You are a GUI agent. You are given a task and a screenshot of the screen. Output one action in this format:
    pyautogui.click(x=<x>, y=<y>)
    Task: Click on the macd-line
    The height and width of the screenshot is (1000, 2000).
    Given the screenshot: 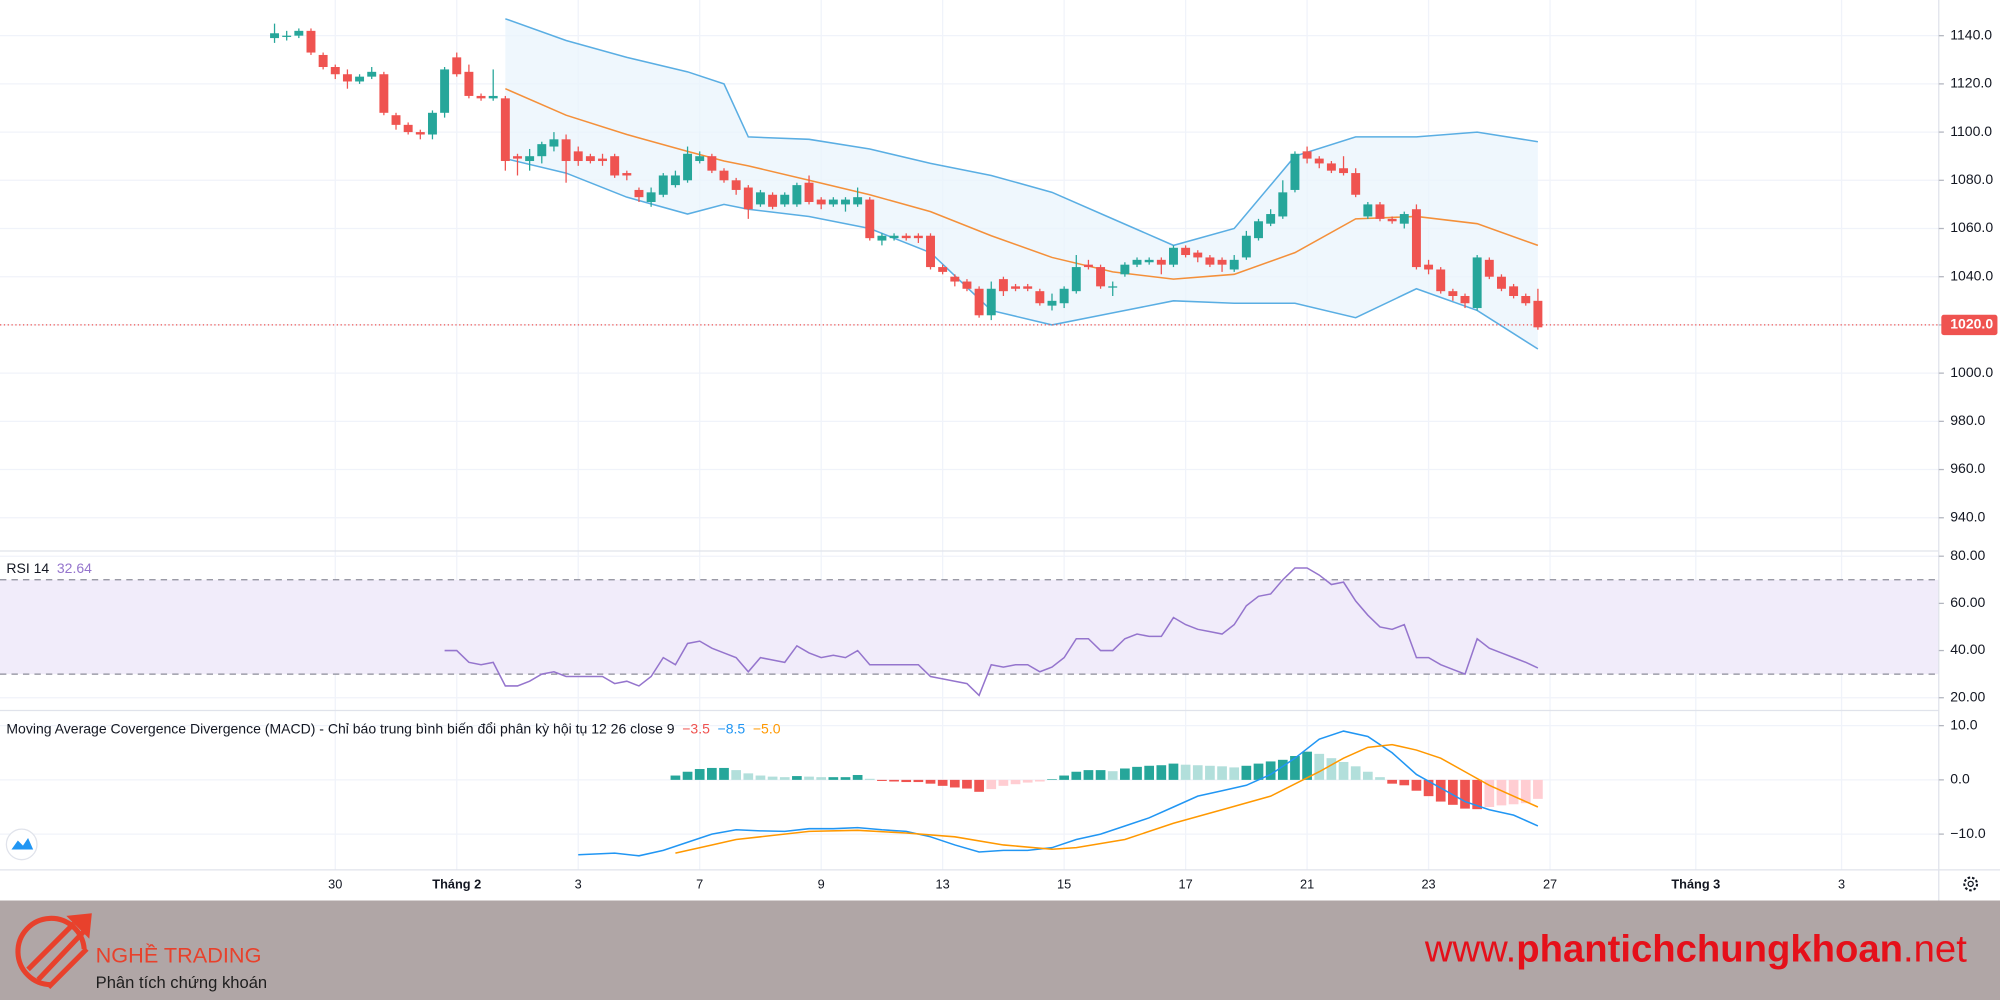 What is the action you would take?
    pyautogui.click(x=1107, y=798)
    